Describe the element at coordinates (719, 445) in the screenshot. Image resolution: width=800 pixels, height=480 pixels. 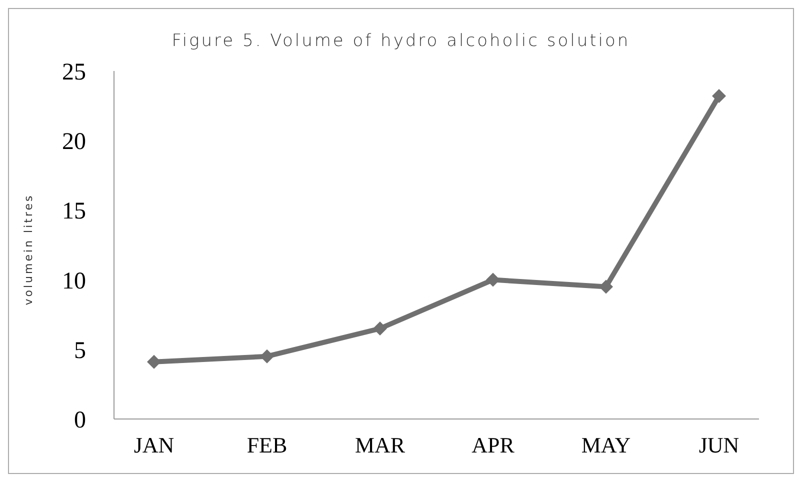
I see `x-tick-label: JUN` at that location.